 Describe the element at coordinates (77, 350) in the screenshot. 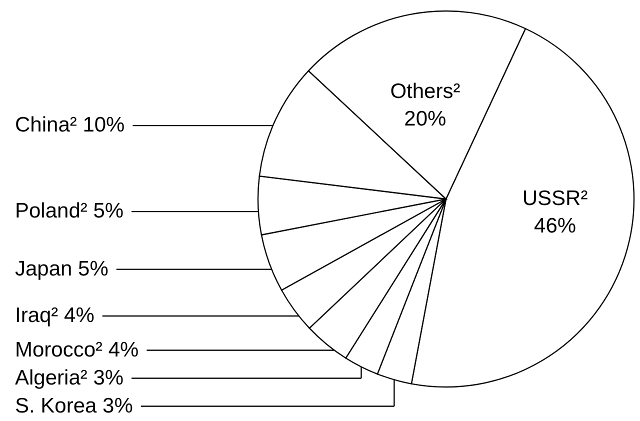

I see `slice-label: Morocco² 4%` at that location.